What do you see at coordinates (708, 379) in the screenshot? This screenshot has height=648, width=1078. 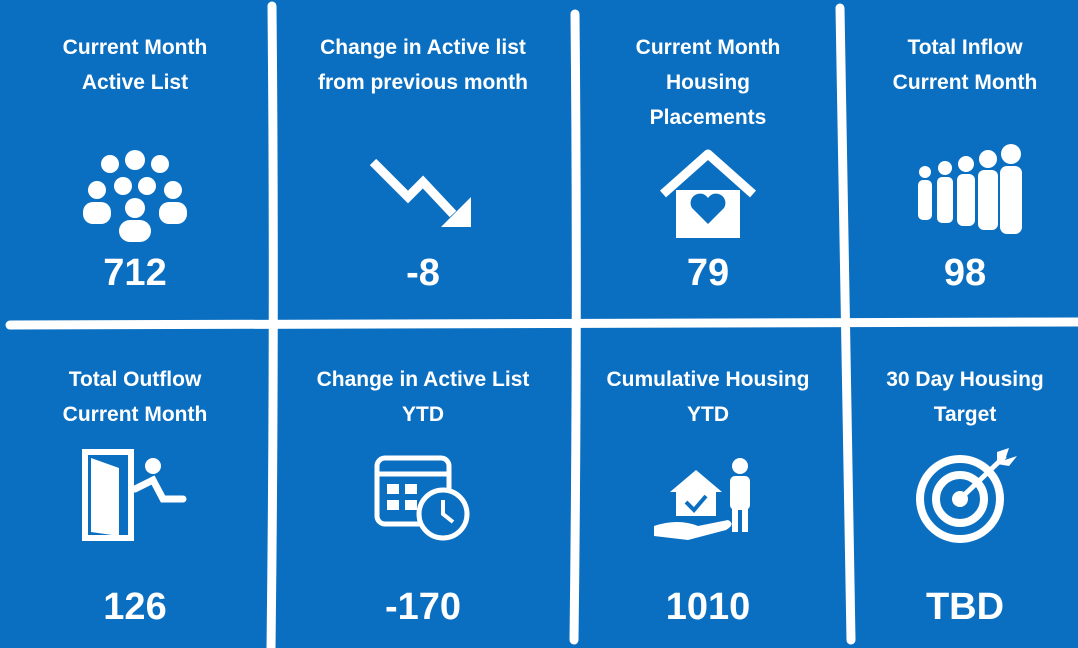 I see `title-line: Cumulative Housing` at bounding box center [708, 379].